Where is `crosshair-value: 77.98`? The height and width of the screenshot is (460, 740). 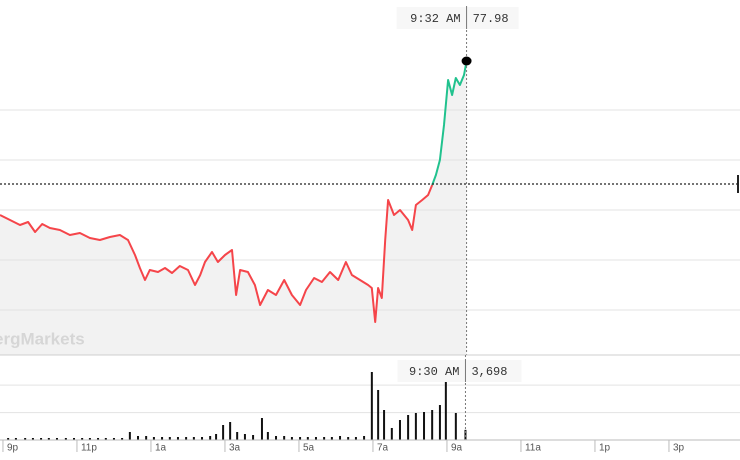 crosshair-value: 77.98 is located at coordinates (491, 19).